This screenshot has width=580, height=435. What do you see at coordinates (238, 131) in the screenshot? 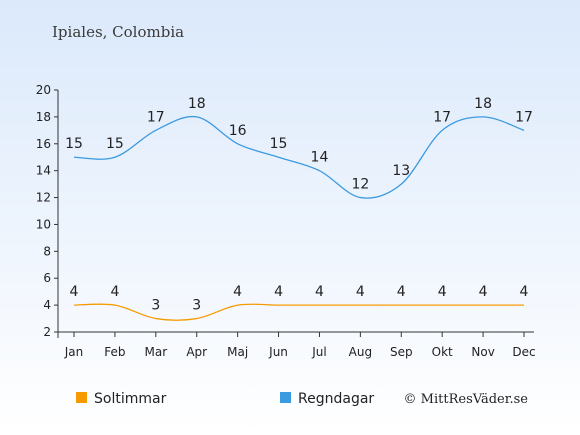
I see `regndagar-data-label: 16` at bounding box center [238, 131].